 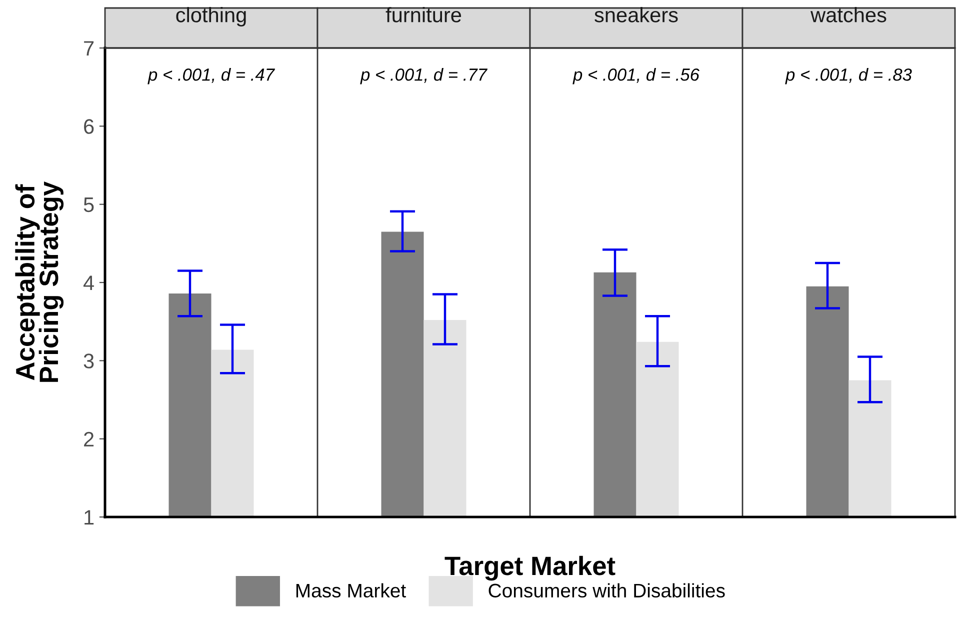 What do you see at coordinates (636, 14) in the screenshot?
I see `x-tick-label: sneakers` at bounding box center [636, 14].